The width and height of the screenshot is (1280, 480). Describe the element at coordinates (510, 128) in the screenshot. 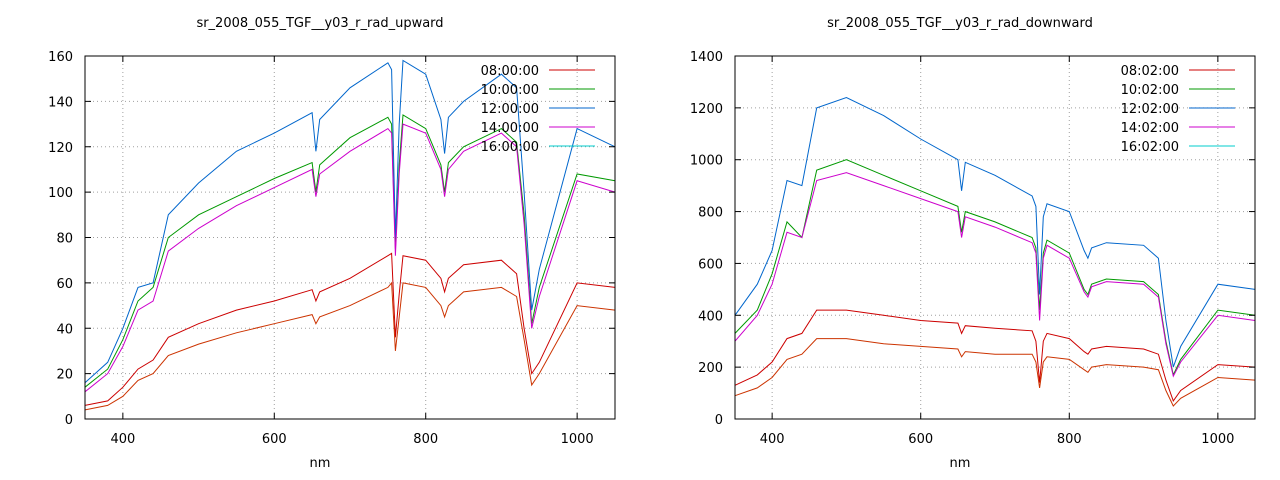

I see `legend-label: 14:00:00` at that location.